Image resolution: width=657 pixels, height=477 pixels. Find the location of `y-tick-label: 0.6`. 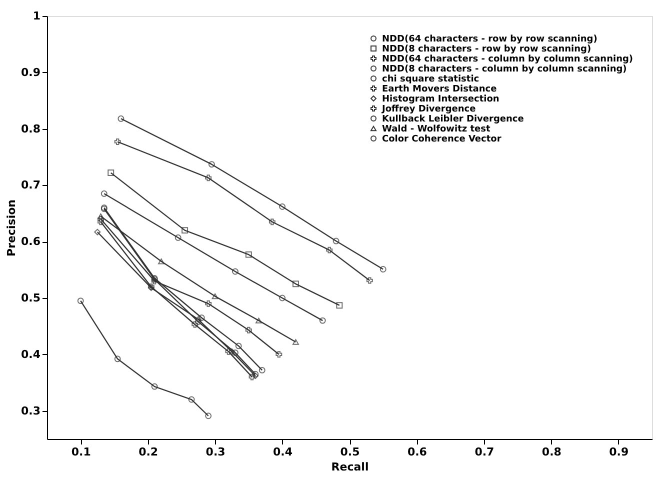

y-tick-label: 0.6 is located at coordinates (31, 241).